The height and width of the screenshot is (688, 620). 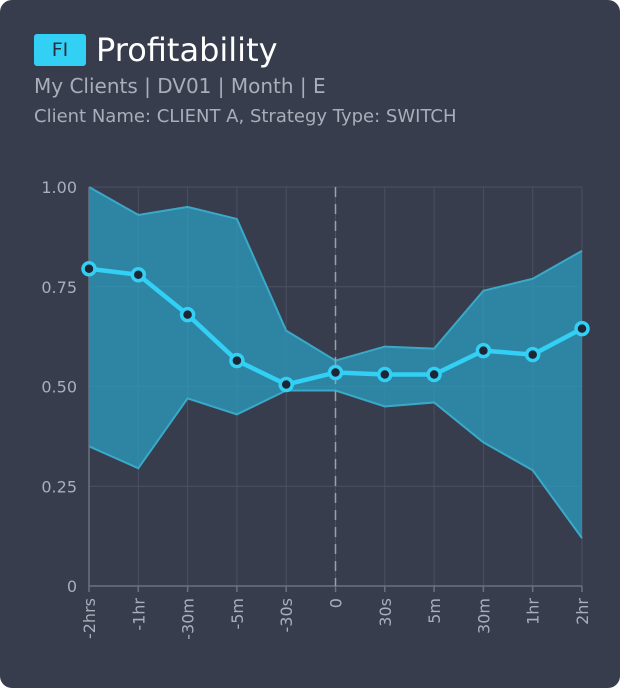 What do you see at coordinates (237, 614) in the screenshot?
I see `x-tick-label: -5m` at bounding box center [237, 614].